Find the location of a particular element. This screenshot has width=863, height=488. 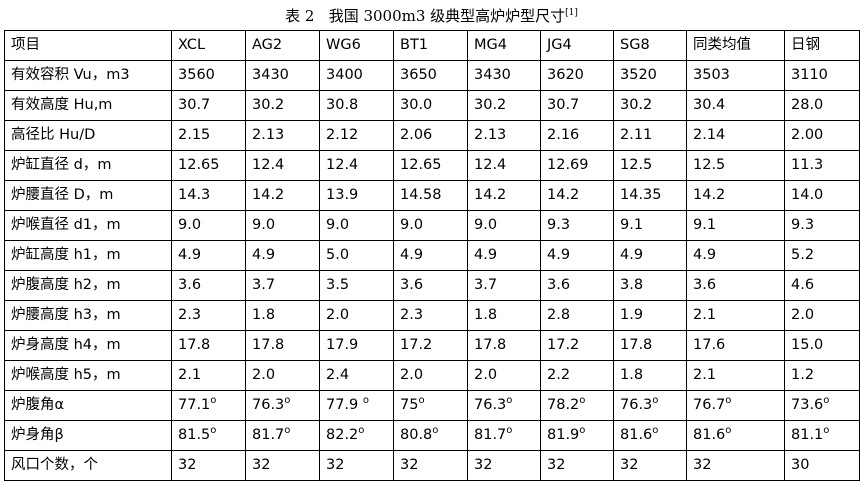

cell-value: 14.3 is located at coordinates (194, 195).